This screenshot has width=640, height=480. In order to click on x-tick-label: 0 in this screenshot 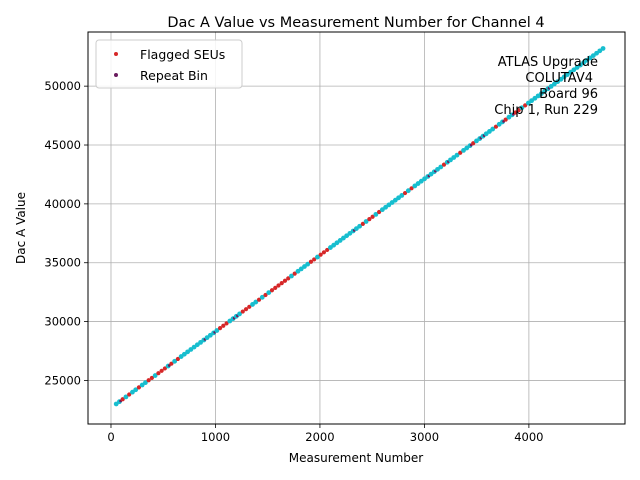, I will do `click(110, 437)`.